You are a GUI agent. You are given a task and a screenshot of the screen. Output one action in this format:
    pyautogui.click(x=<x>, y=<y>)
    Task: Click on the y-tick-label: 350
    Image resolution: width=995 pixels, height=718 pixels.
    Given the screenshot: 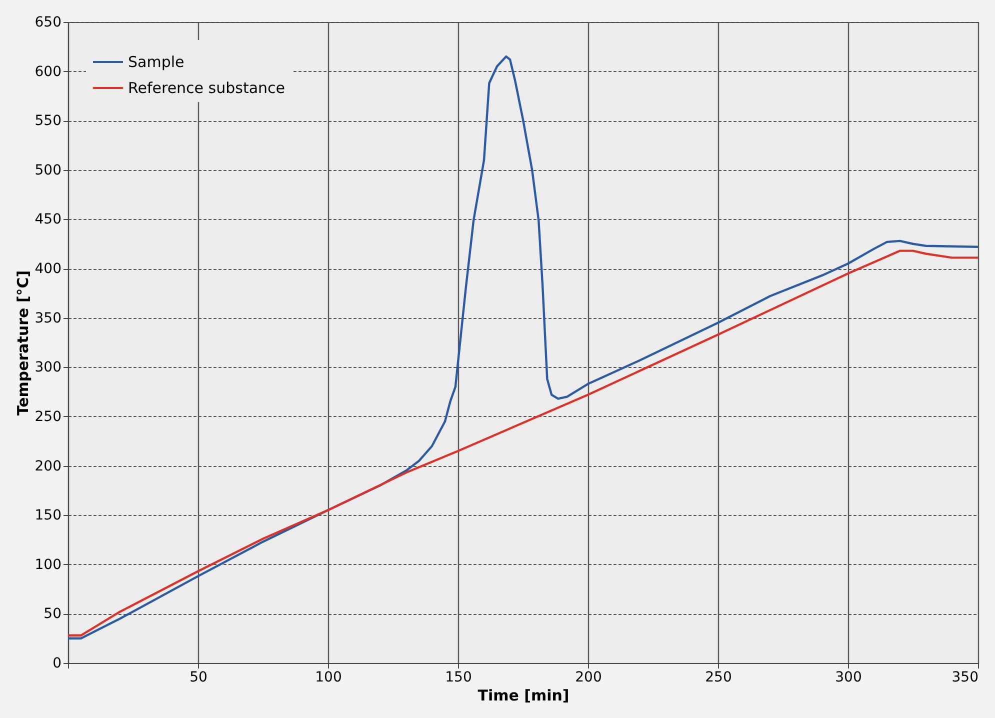 What is the action you would take?
    pyautogui.click(x=48, y=318)
    